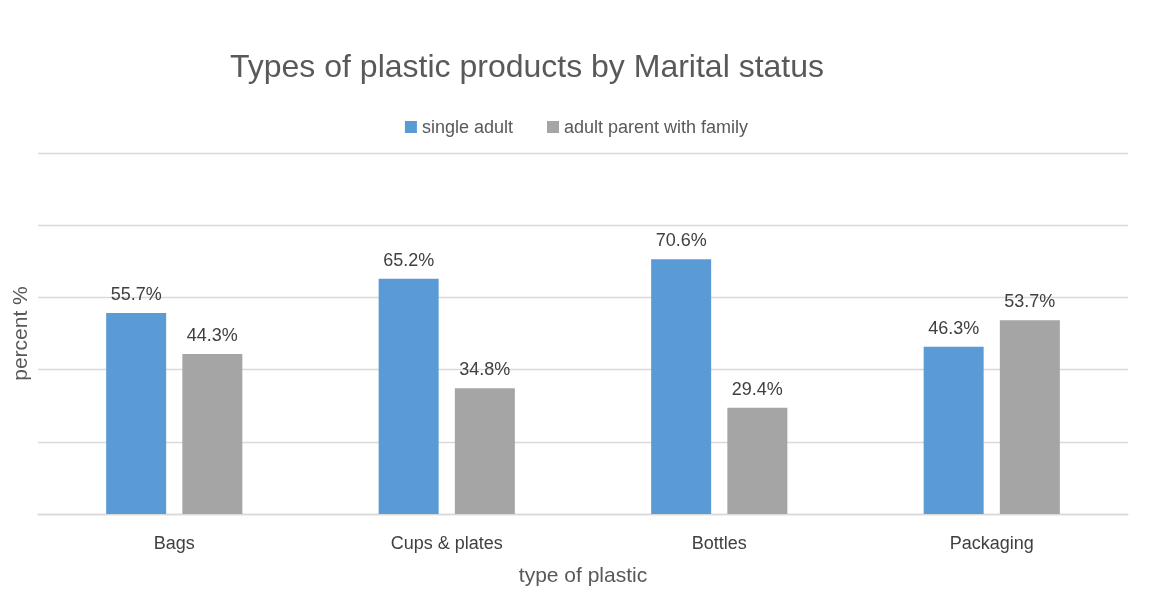 Image resolution: width=1153 pixels, height=590 pixels. I want to click on data-label: 29.4%, so click(757, 388).